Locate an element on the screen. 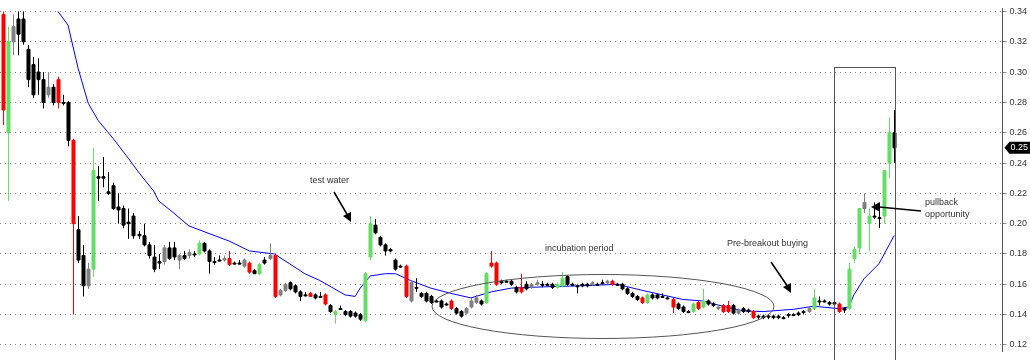 The image size is (1030, 360). annotation: 0.25 is located at coordinates (1019, 147).